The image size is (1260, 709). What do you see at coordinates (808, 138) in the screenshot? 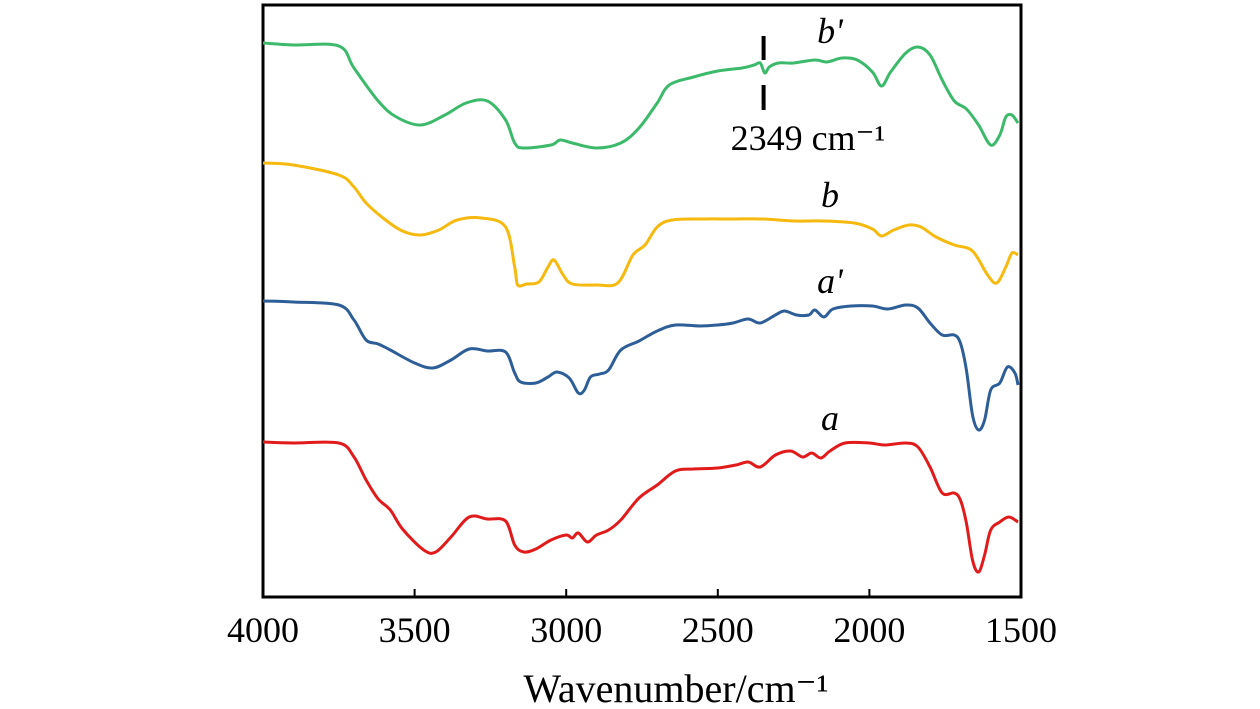
I see `annotation-label: 2349 cm⁻¹` at bounding box center [808, 138].